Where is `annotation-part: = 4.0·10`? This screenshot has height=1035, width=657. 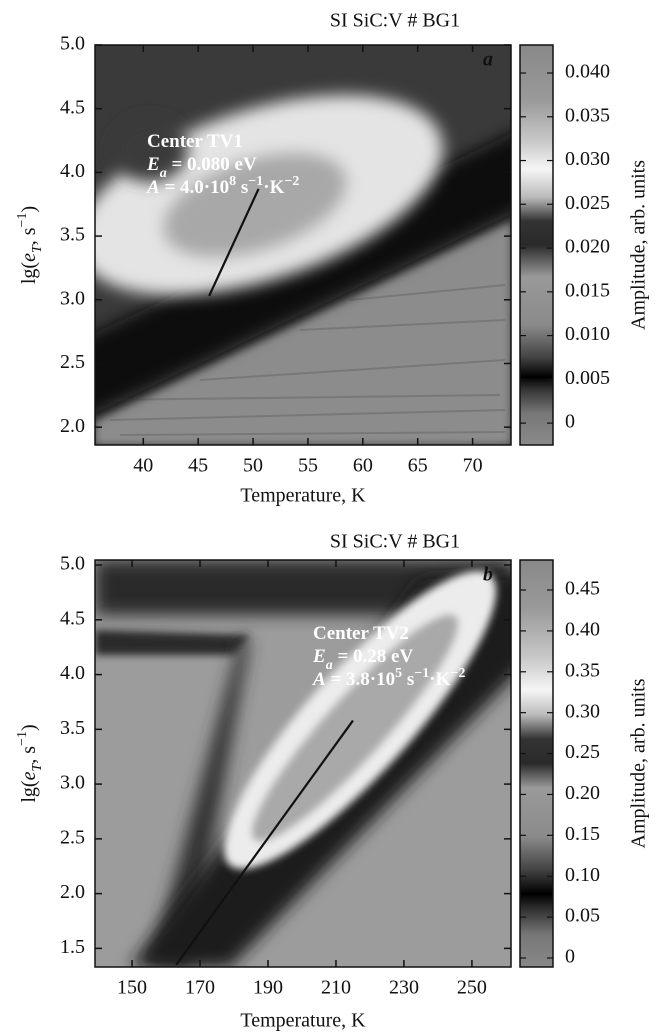
annotation-part: = 4.0·10 is located at coordinates (194, 187).